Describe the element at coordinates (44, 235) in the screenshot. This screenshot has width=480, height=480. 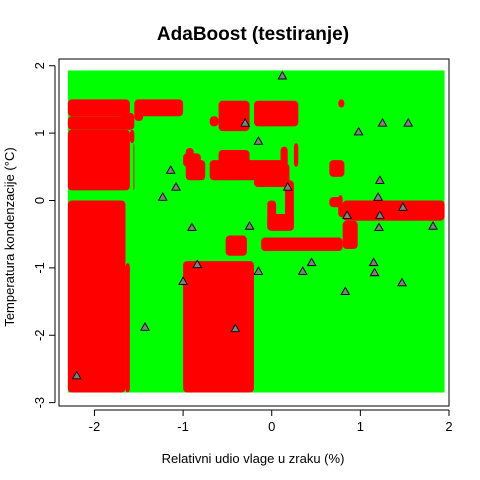
I see `y-axis: -3 -2 -1 0 1 2` at that location.